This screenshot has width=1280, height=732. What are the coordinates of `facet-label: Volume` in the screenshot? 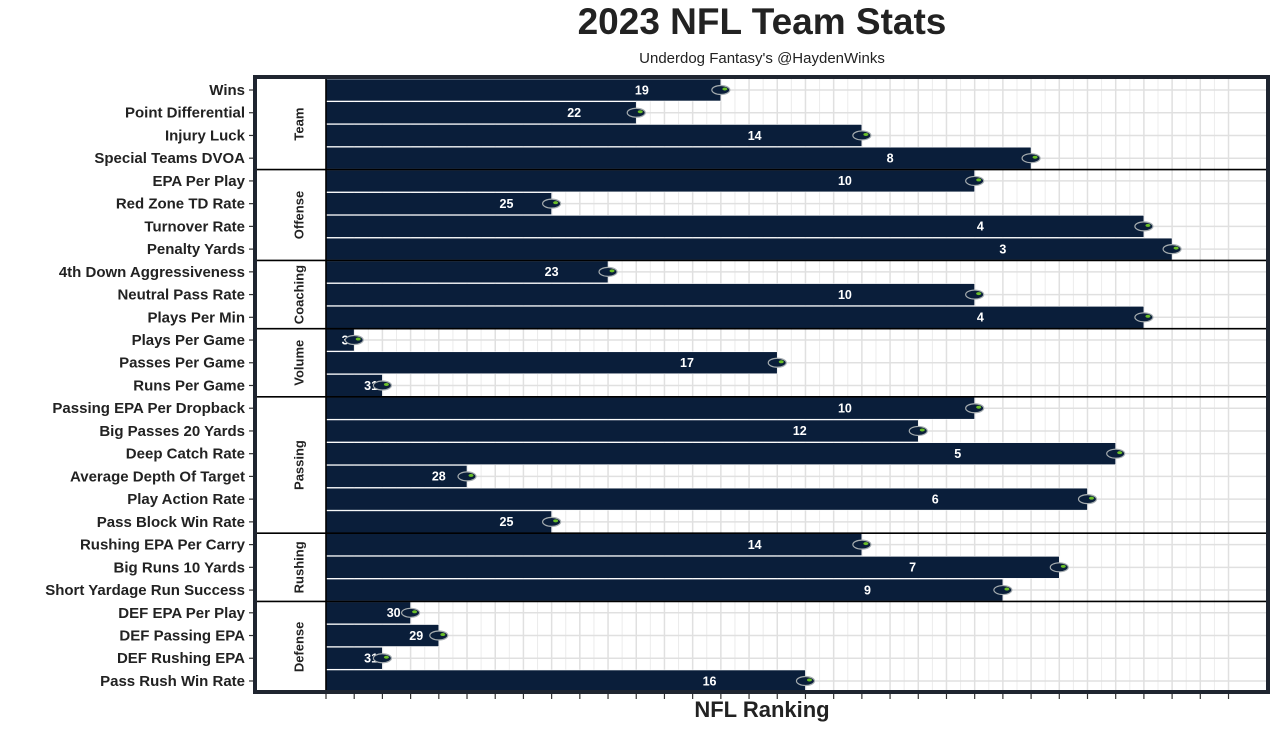 It's located at (298, 363).